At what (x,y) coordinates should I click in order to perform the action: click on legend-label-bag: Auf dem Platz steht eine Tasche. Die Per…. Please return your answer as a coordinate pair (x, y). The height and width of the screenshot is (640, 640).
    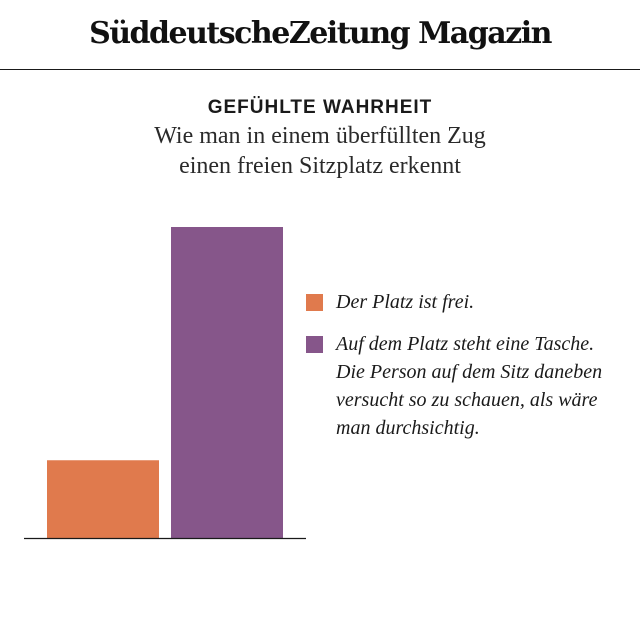
    Looking at the image, I should click on (469, 386).